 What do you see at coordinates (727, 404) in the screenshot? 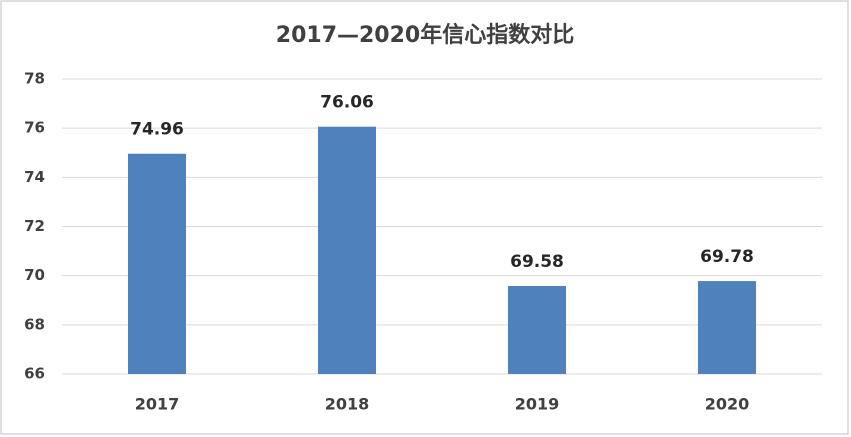
I see `x-tick-label: 2020` at bounding box center [727, 404].